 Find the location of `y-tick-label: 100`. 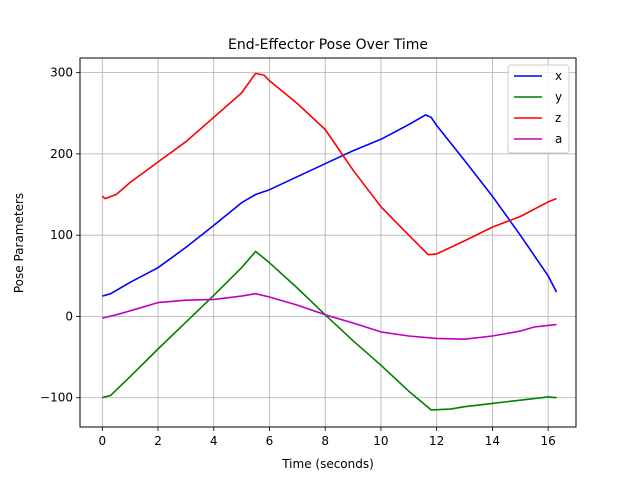

y-tick-label: 100 is located at coordinates (61, 235).